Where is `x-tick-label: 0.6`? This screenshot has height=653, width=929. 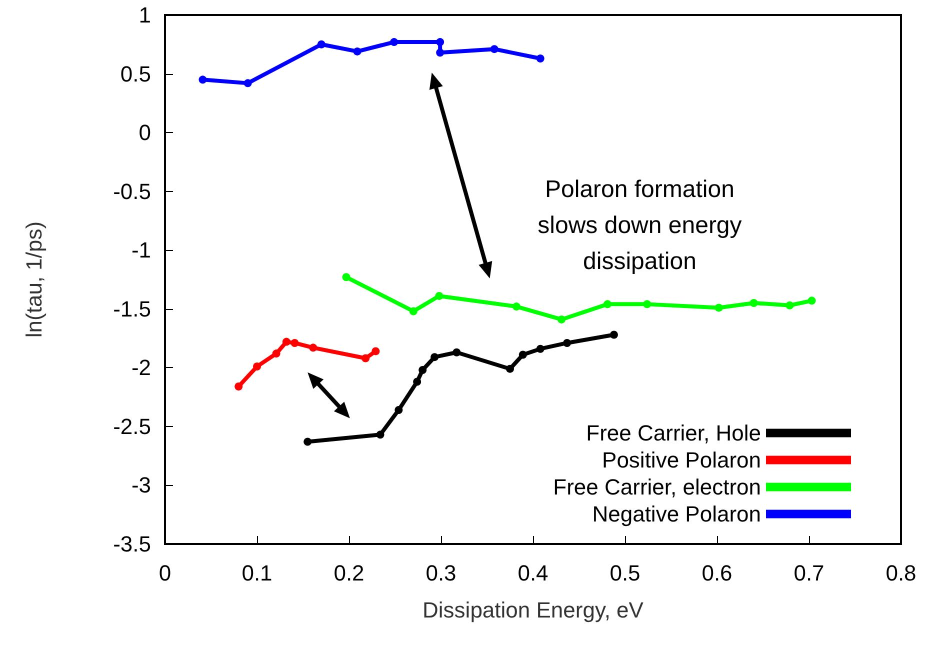 x-tick-label: 0.6 is located at coordinates (717, 573).